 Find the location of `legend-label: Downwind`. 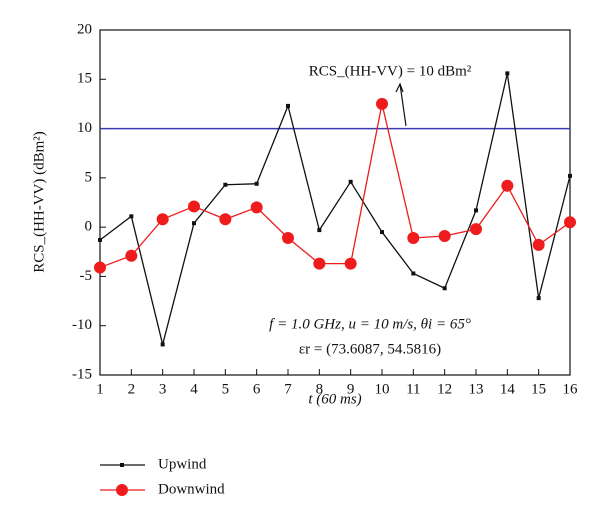

legend-label: Downwind is located at coordinates (191, 489).